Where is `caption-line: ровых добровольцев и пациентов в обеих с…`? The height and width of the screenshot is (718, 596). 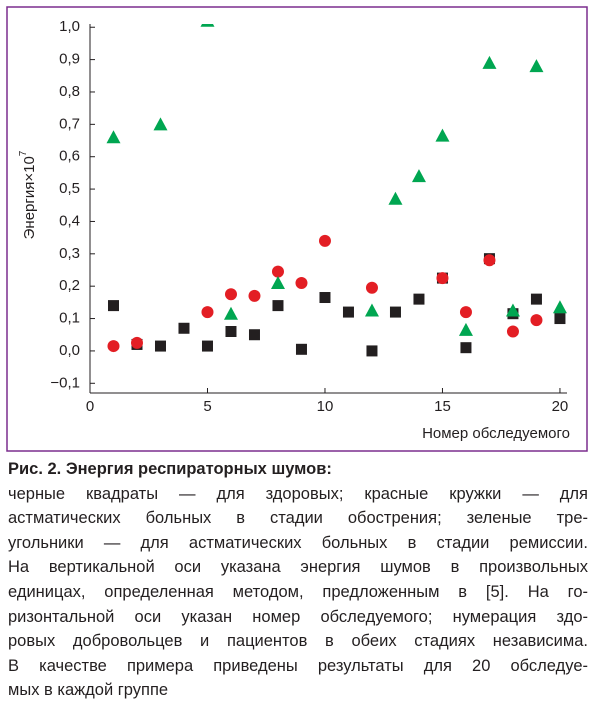 caption-line: ровых добровольцев и пациентов в обеих с… is located at coordinates (298, 641).